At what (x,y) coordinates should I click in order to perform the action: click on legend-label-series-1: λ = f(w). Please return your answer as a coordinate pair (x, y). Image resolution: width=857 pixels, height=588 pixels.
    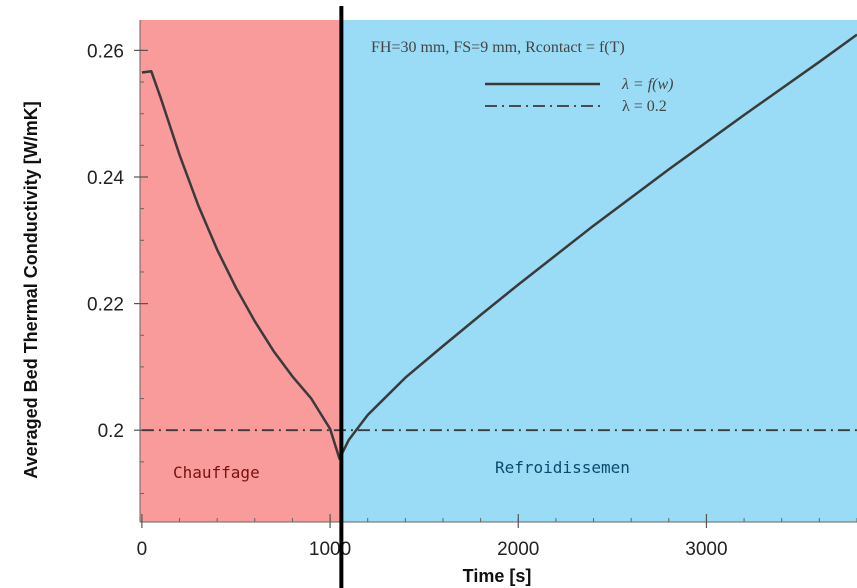
    Looking at the image, I should click on (647, 84).